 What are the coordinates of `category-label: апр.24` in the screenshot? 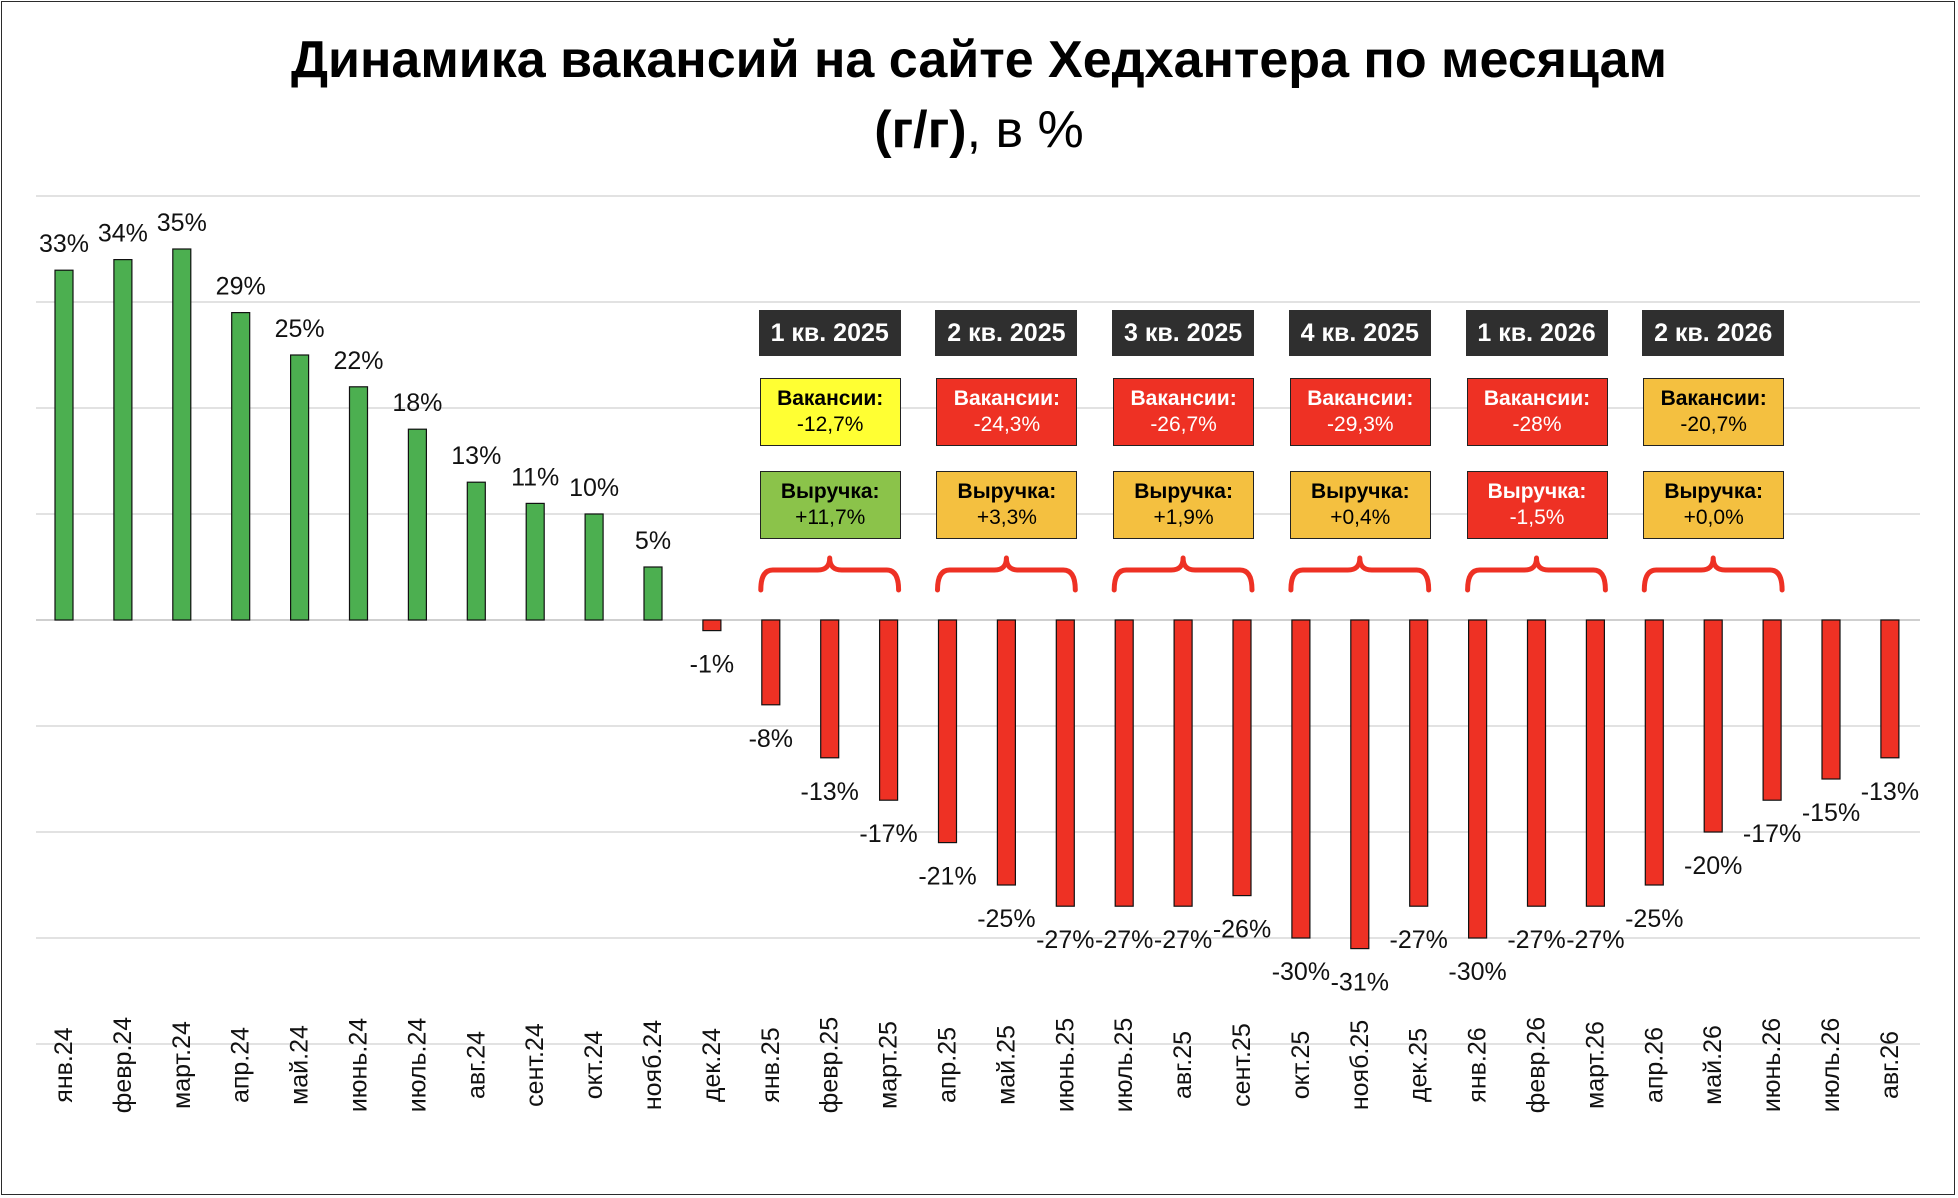 It's located at (241, 1065).